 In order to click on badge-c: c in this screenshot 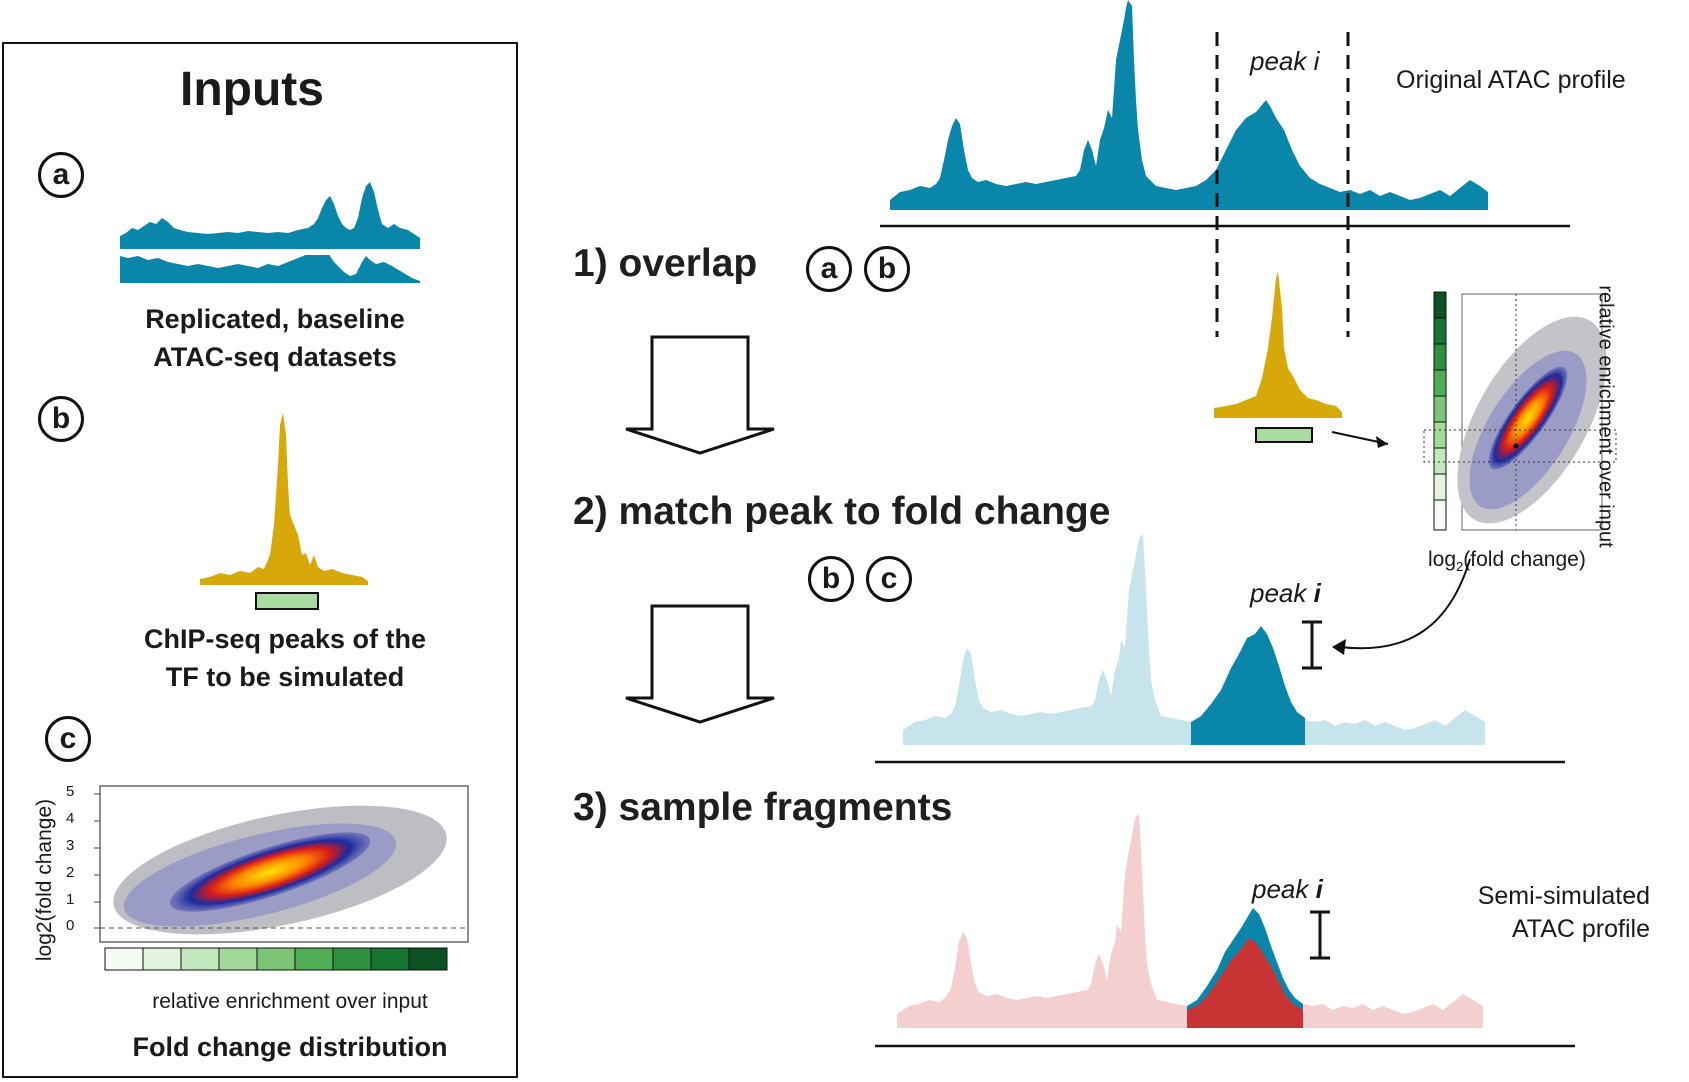, I will do `click(68, 739)`.